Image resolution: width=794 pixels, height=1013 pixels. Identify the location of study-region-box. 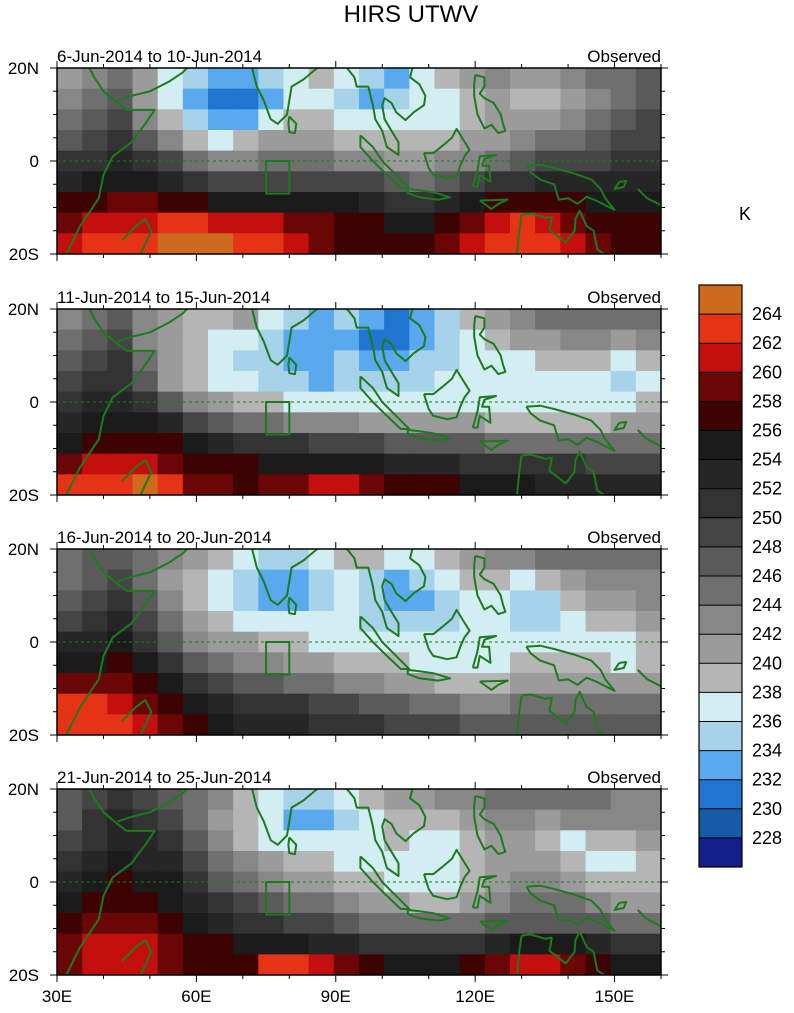
(278, 898).